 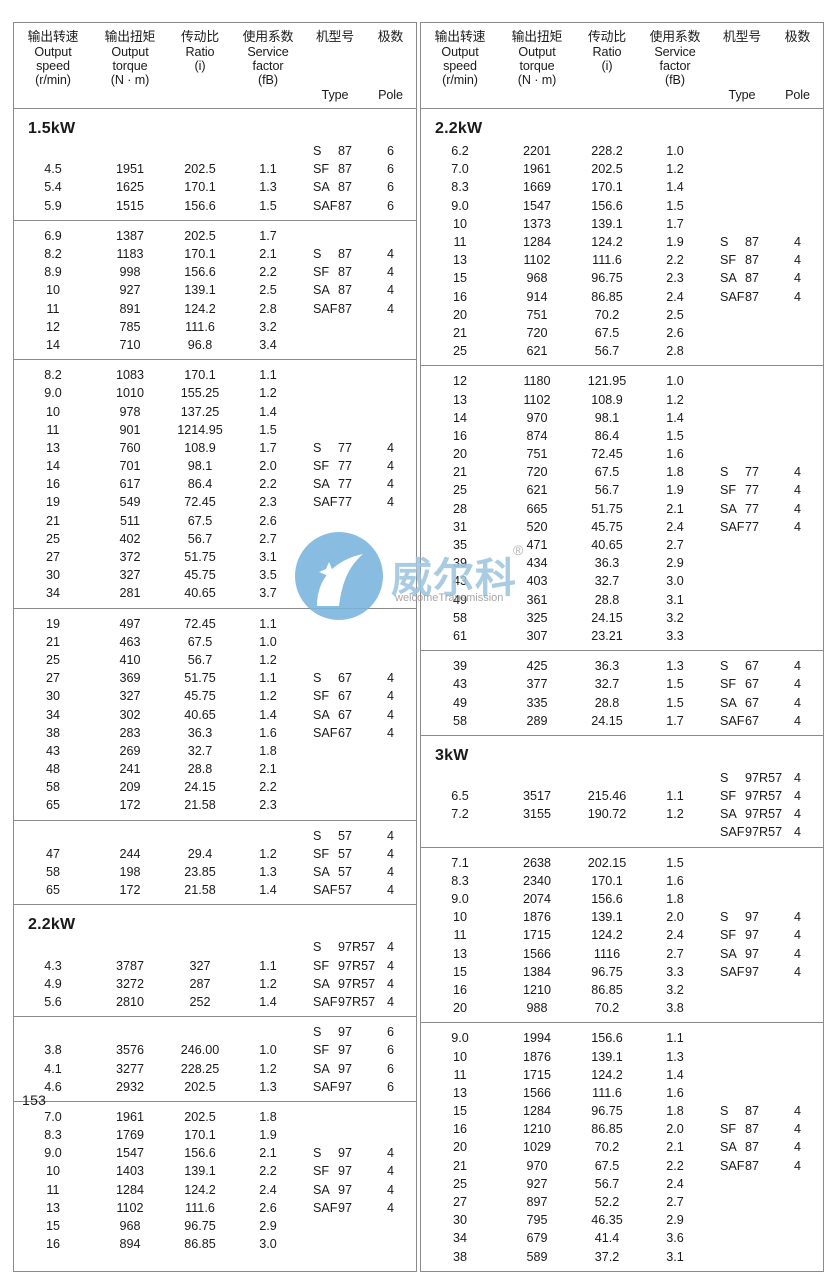 I want to click on cell-torque: 1547, so click(x=130, y=1153).